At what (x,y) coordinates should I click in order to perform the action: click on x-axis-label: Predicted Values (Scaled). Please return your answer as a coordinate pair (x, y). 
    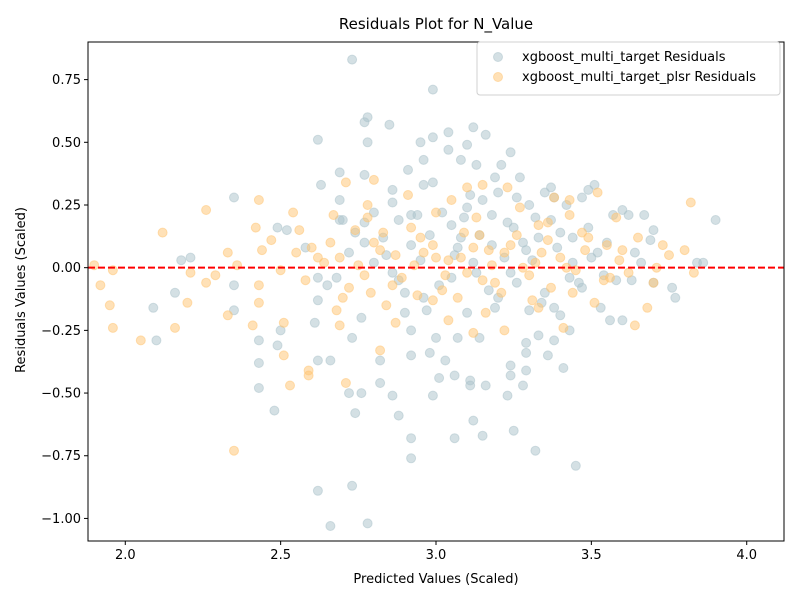
    Looking at the image, I should click on (435, 579).